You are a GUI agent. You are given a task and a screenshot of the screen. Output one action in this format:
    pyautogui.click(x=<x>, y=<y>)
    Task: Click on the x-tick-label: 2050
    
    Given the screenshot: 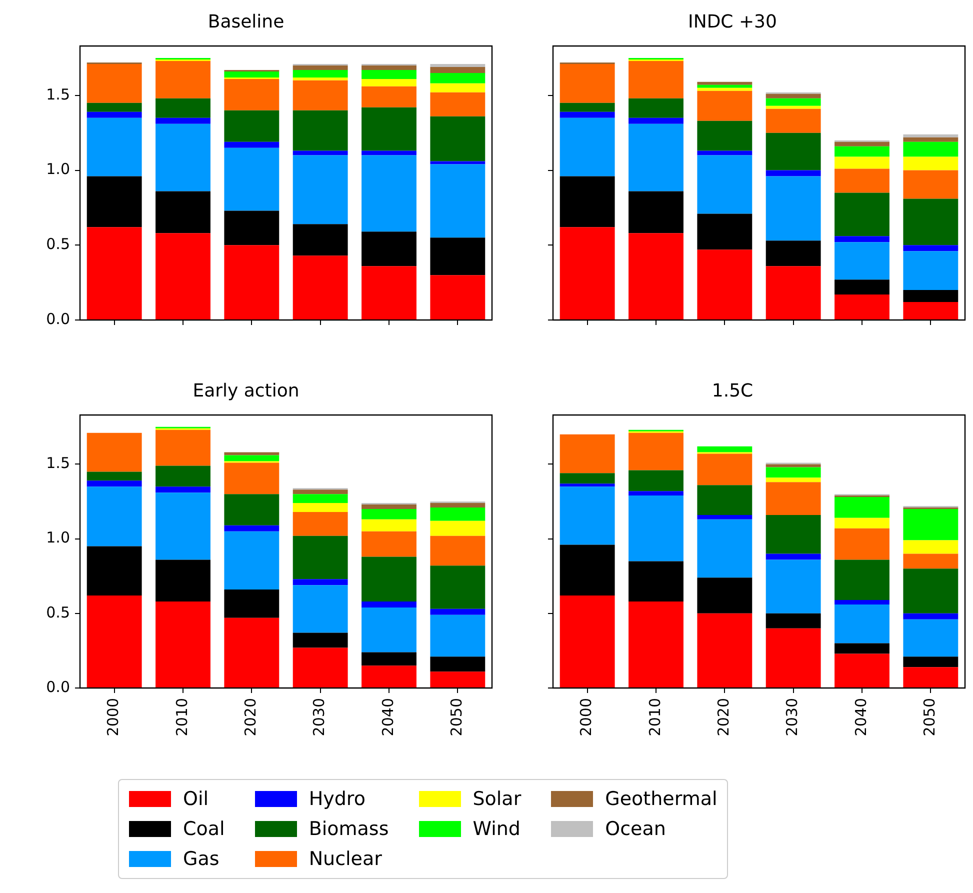 What is the action you would take?
    pyautogui.click(x=457, y=717)
    